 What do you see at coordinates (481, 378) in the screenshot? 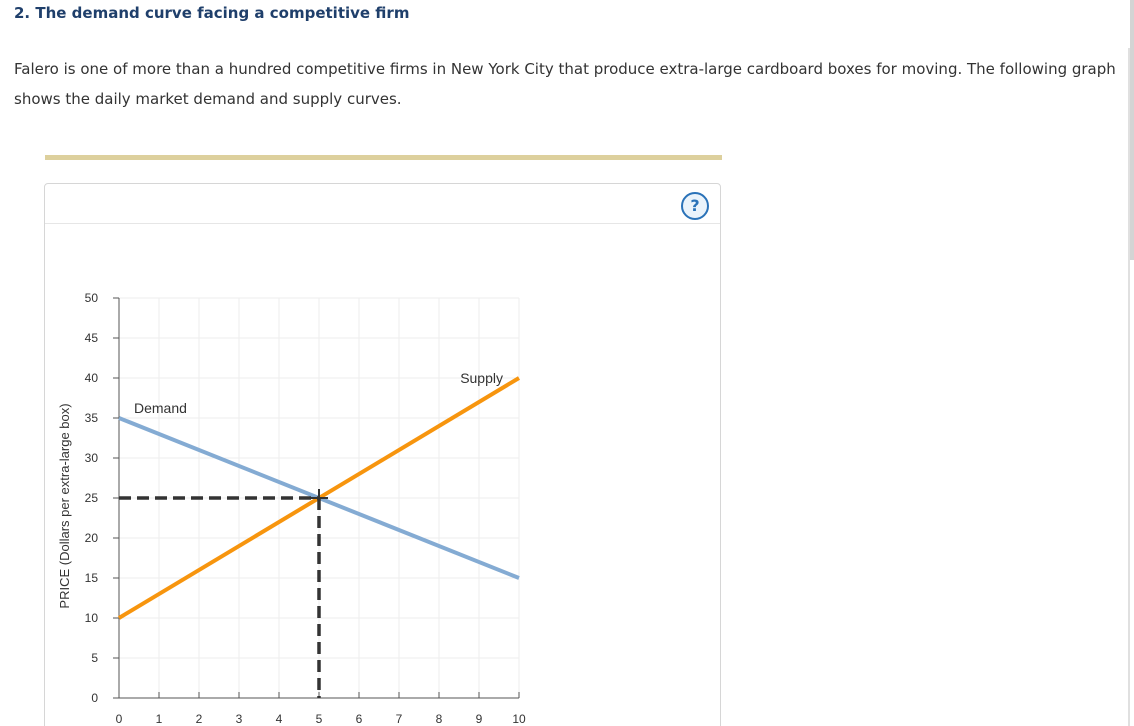
I see `supply-label: Supply` at bounding box center [481, 378].